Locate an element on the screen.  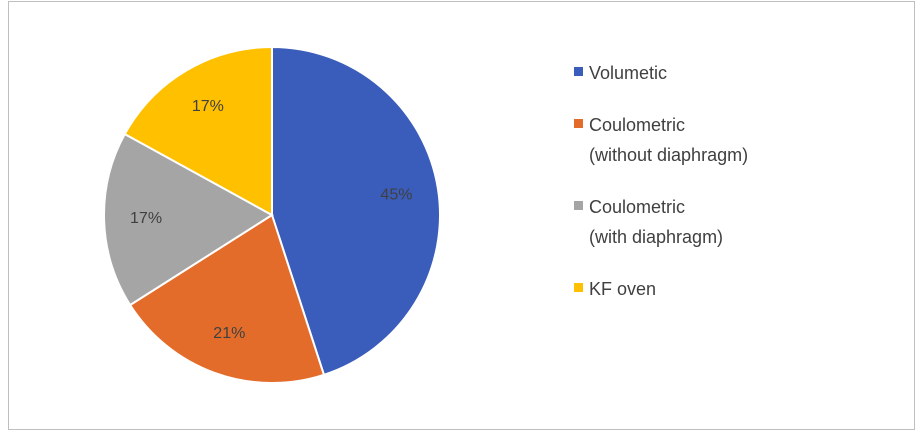
legend-label: Coulometric (without diaphragm) is located at coordinates (669, 140).